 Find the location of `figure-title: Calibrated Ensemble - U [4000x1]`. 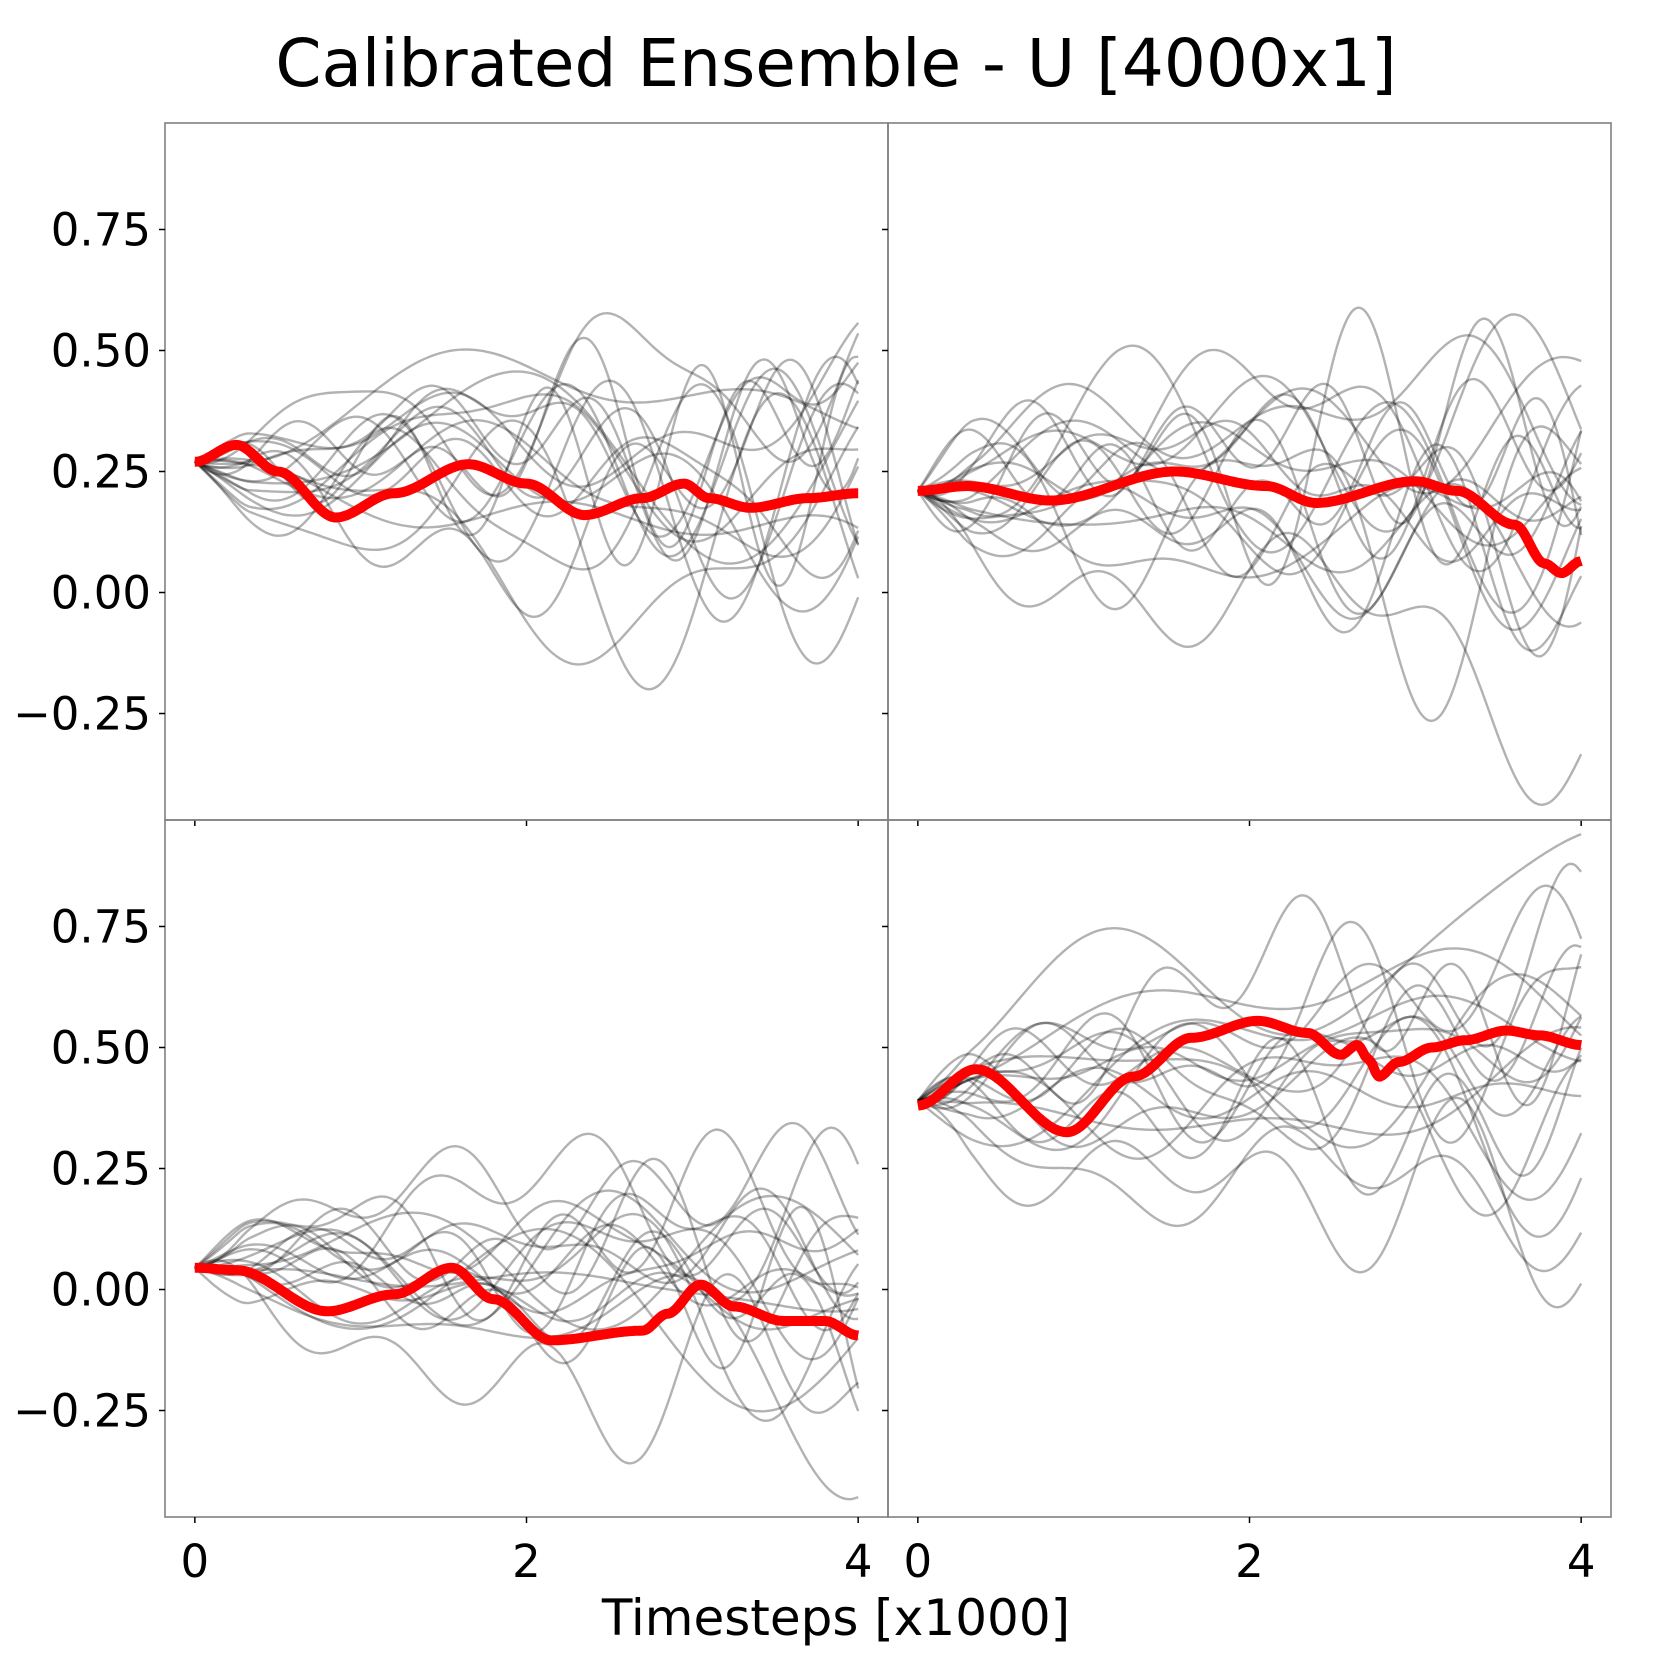

figure-title: Calibrated Ensemble - U [4000x1] is located at coordinates (835, 63).